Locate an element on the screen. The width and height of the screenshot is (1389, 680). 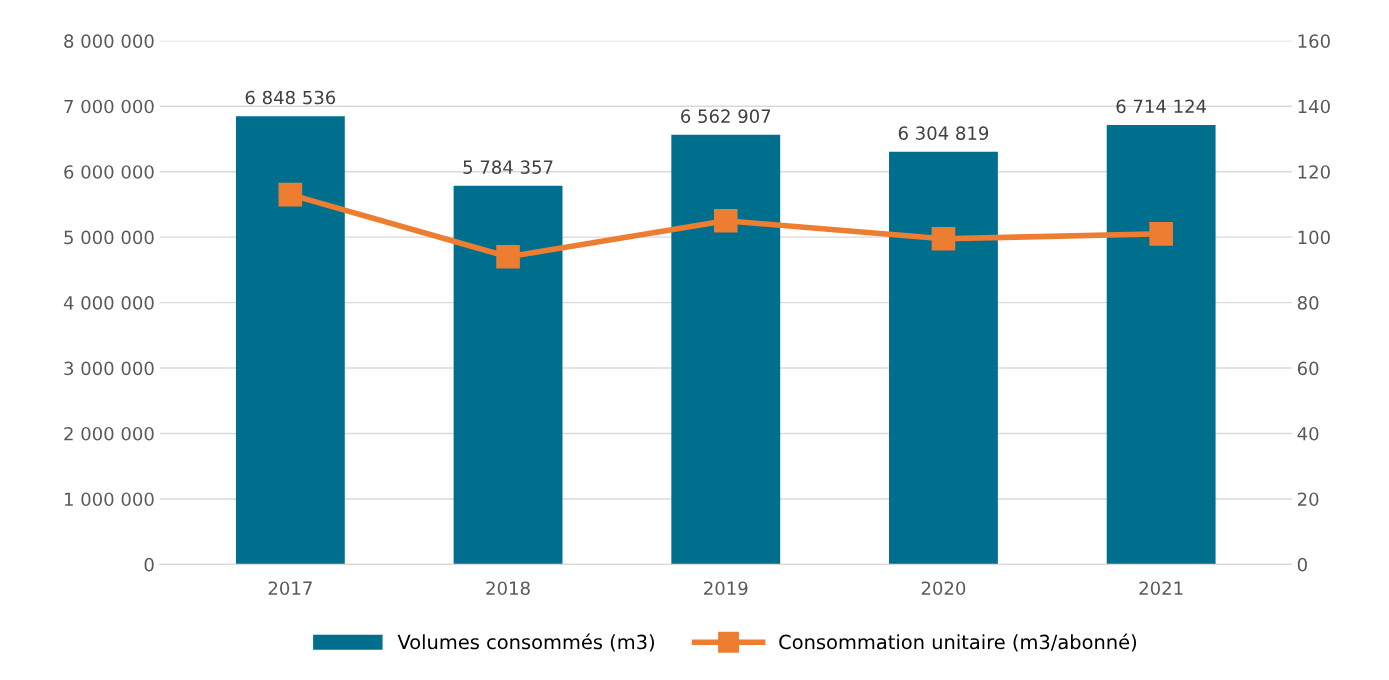
data-label: 6 848 536 is located at coordinates (290, 97).